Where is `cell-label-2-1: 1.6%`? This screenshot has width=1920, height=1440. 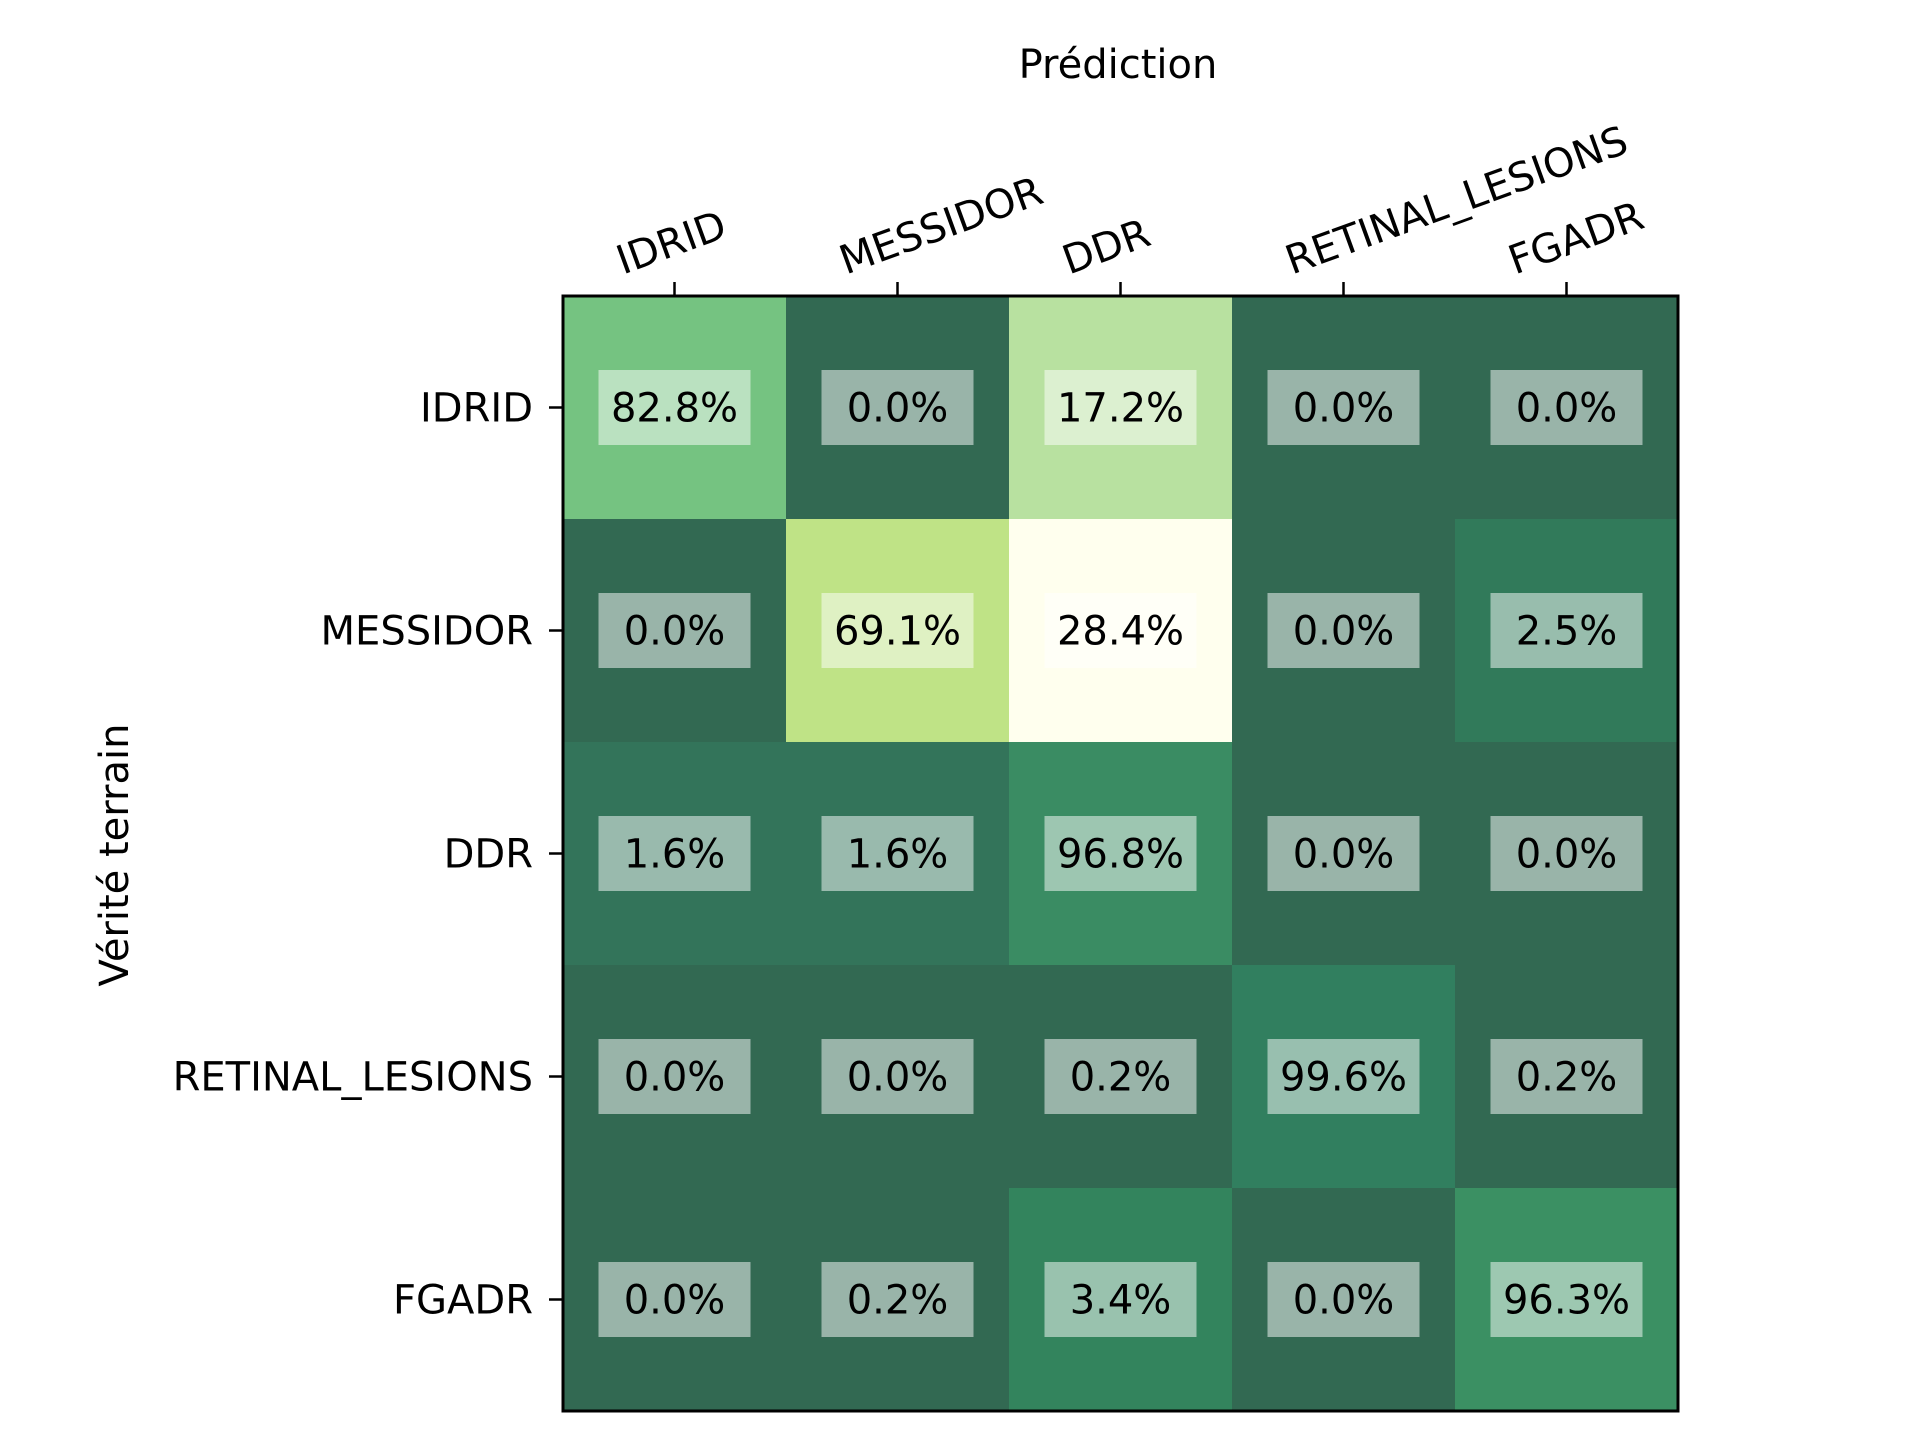
cell-label-2-1: 1.6% is located at coordinates (898, 855).